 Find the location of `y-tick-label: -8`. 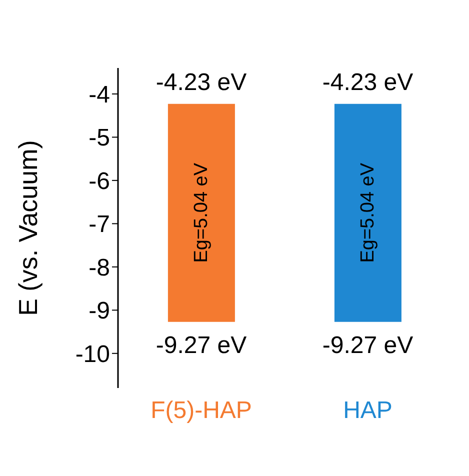

y-tick-label: -8 is located at coordinates (99, 268).